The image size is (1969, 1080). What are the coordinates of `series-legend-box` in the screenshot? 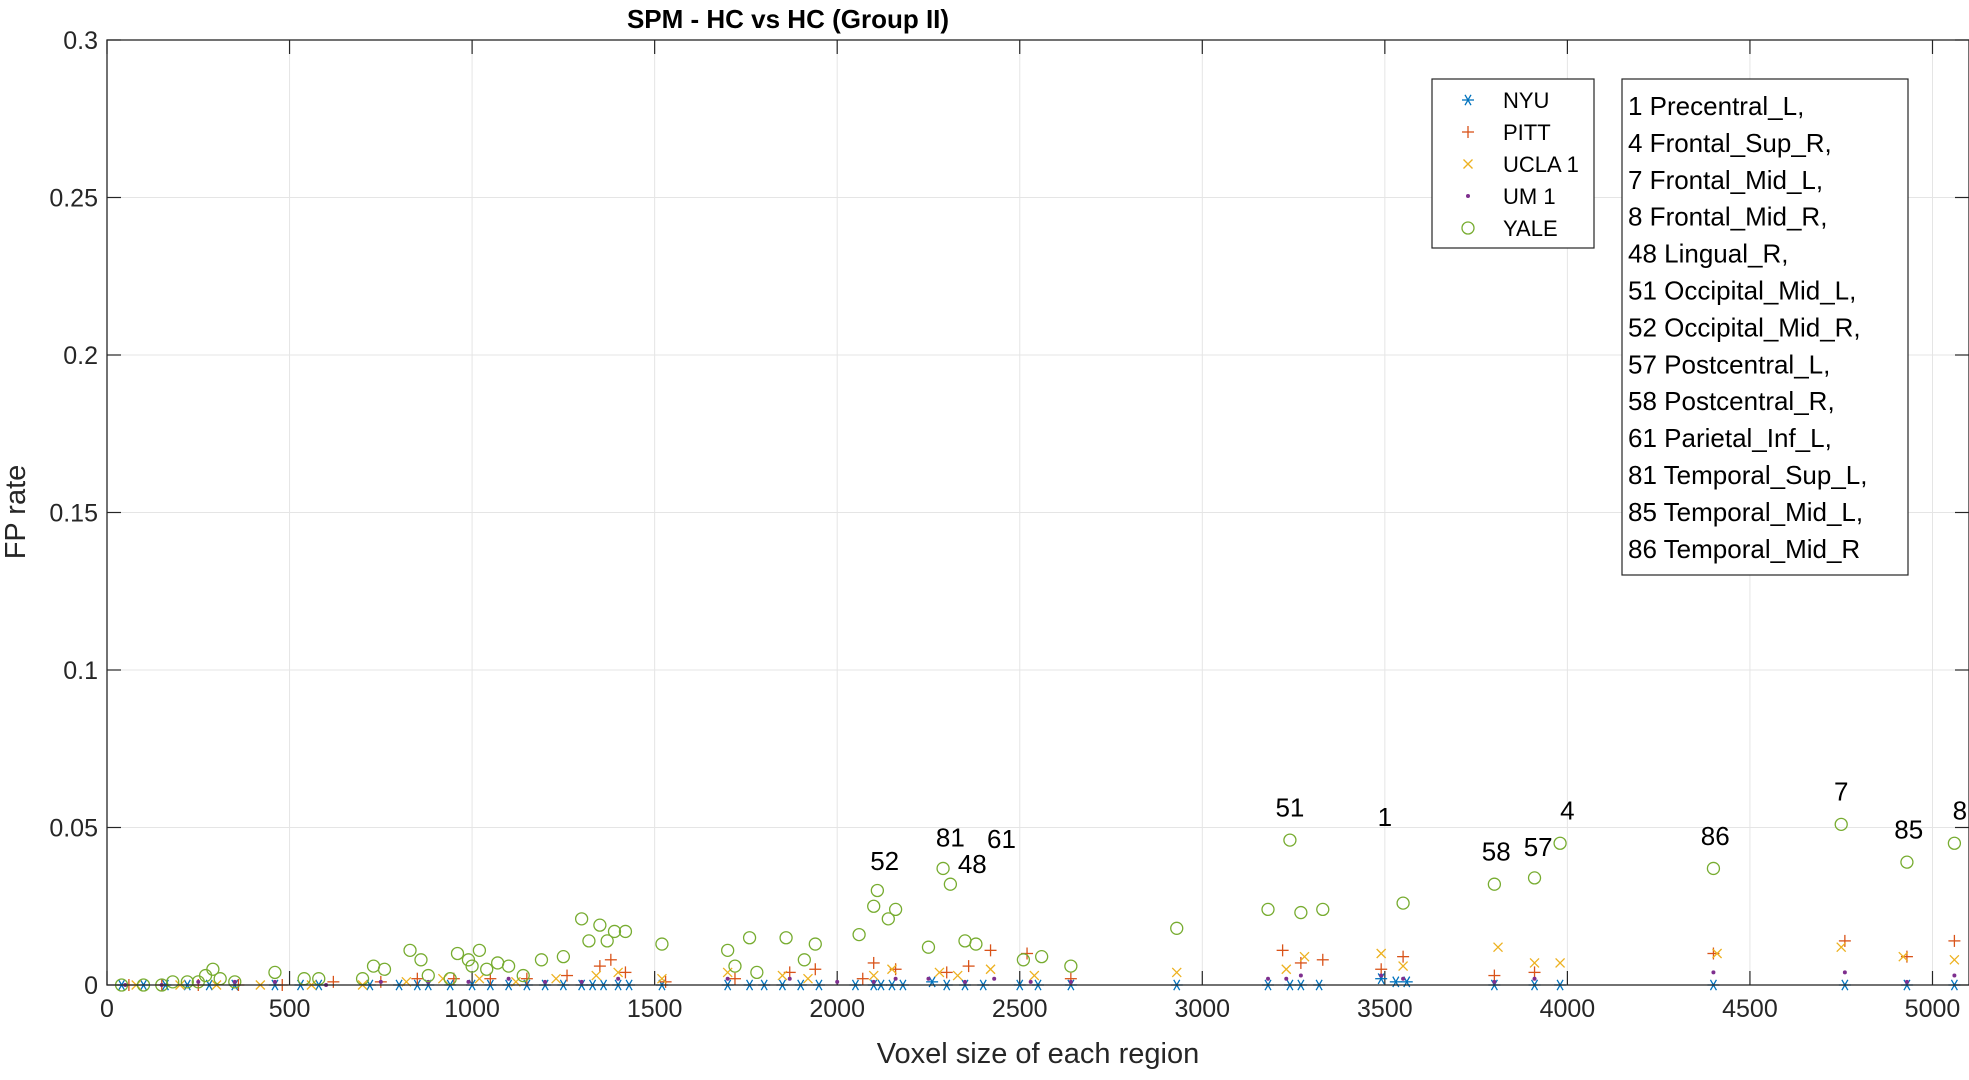 It's located at (1513, 163).